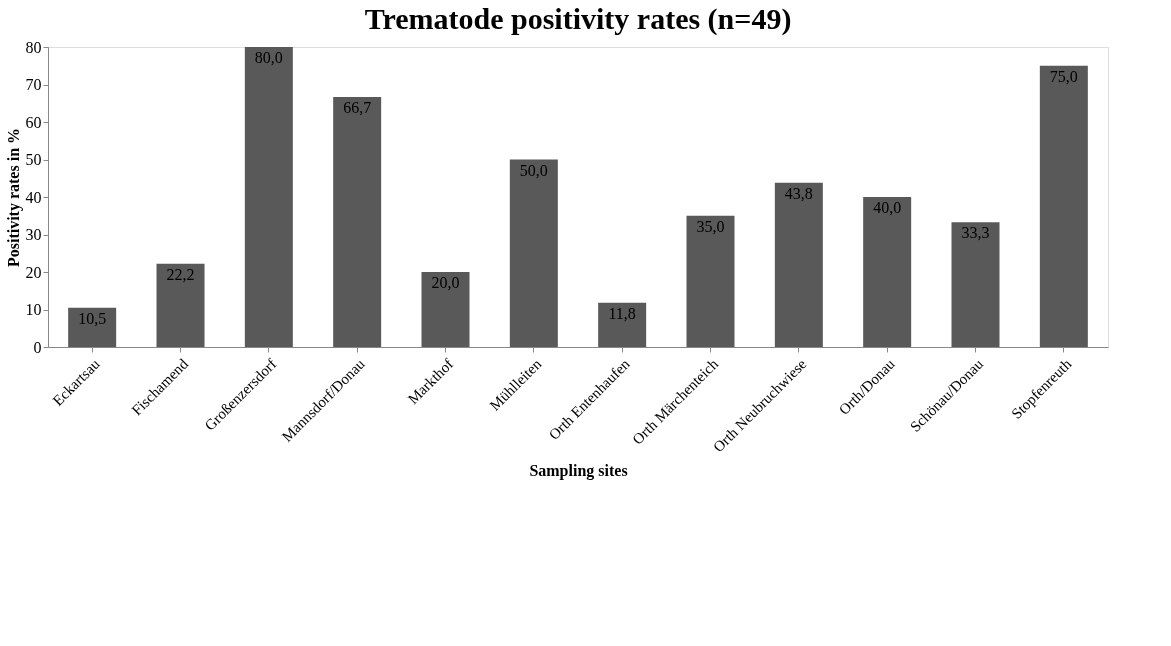 The height and width of the screenshot is (646, 1171). Describe the element at coordinates (1063, 76) in the screenshot. I see `data-label: 75,0` at that location.